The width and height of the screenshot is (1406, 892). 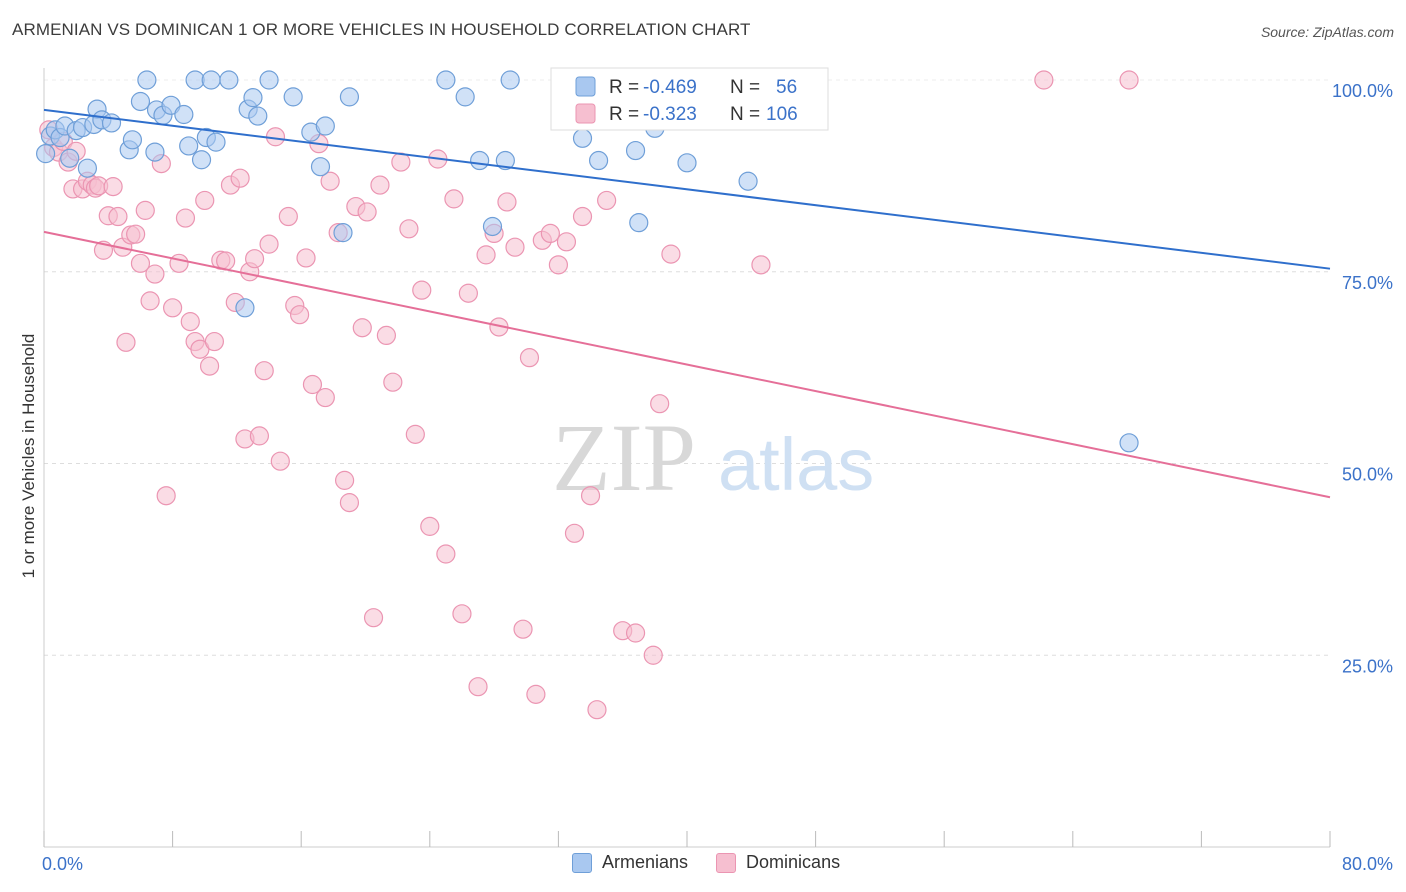 What do you see at coordinates (796, 464) in the screenshot?
I see `watermark-atlas: atlas` at bounding box center [796, 464].